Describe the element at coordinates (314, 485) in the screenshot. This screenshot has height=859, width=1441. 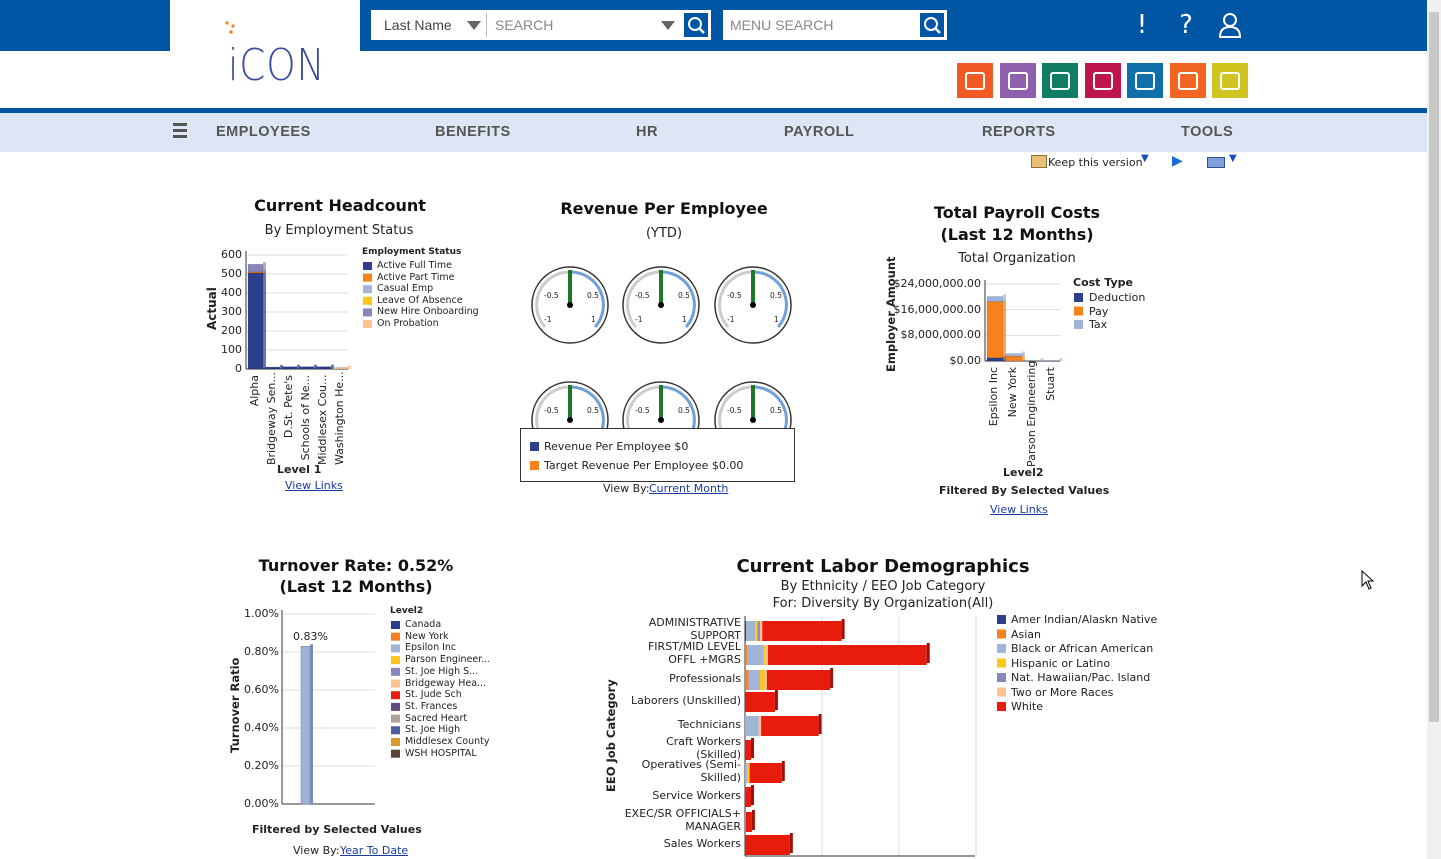
I see `headcount-view-links: View Links` at that location.